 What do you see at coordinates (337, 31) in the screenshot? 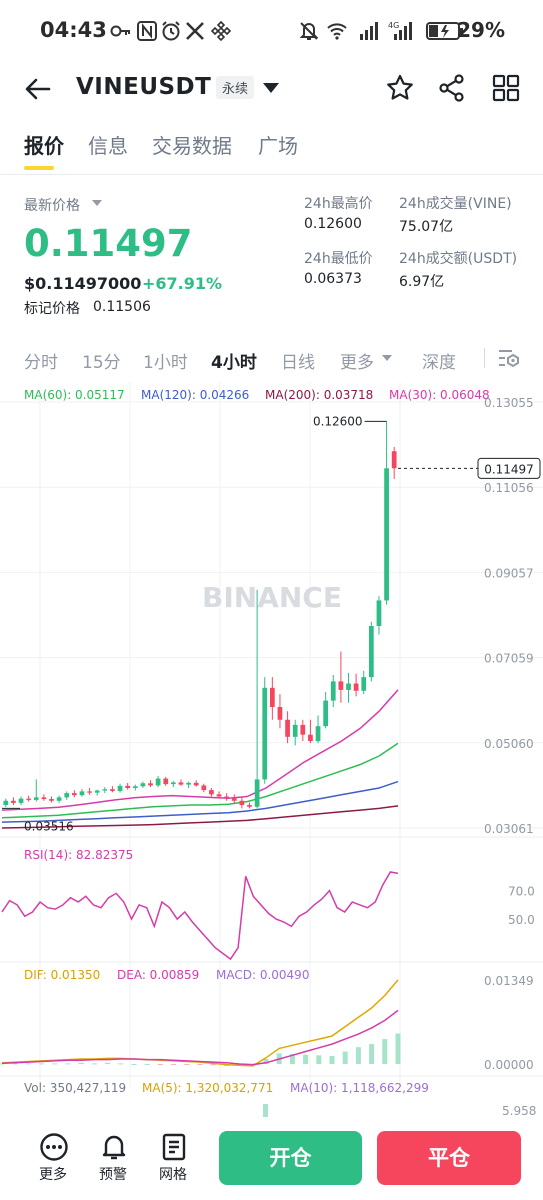
I see `wifi-icon` at bounding box center [337, 31].